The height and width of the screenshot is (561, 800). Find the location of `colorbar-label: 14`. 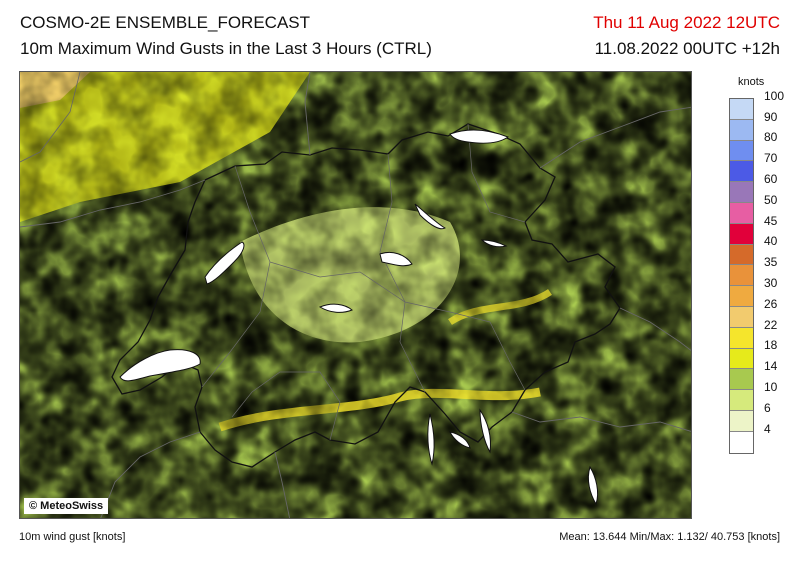

colorbar-label: 14 is located at coordinates (771, 366).